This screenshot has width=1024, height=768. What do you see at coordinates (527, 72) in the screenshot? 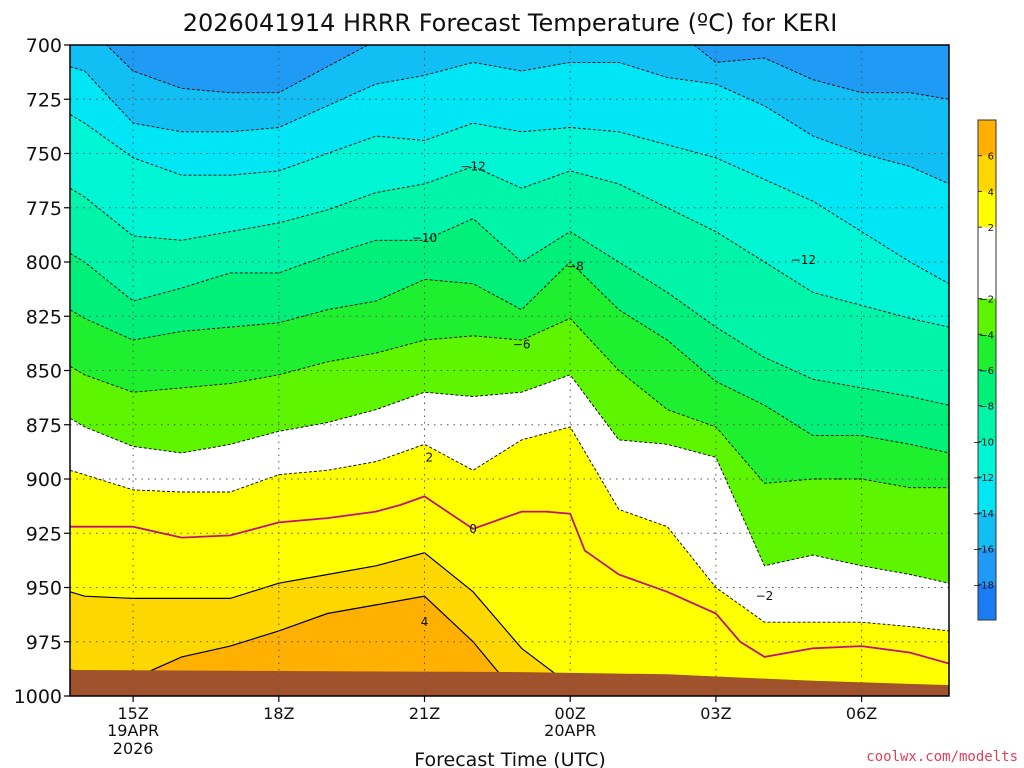
I see `contour-line-m16` at bounding box center [527, 72].